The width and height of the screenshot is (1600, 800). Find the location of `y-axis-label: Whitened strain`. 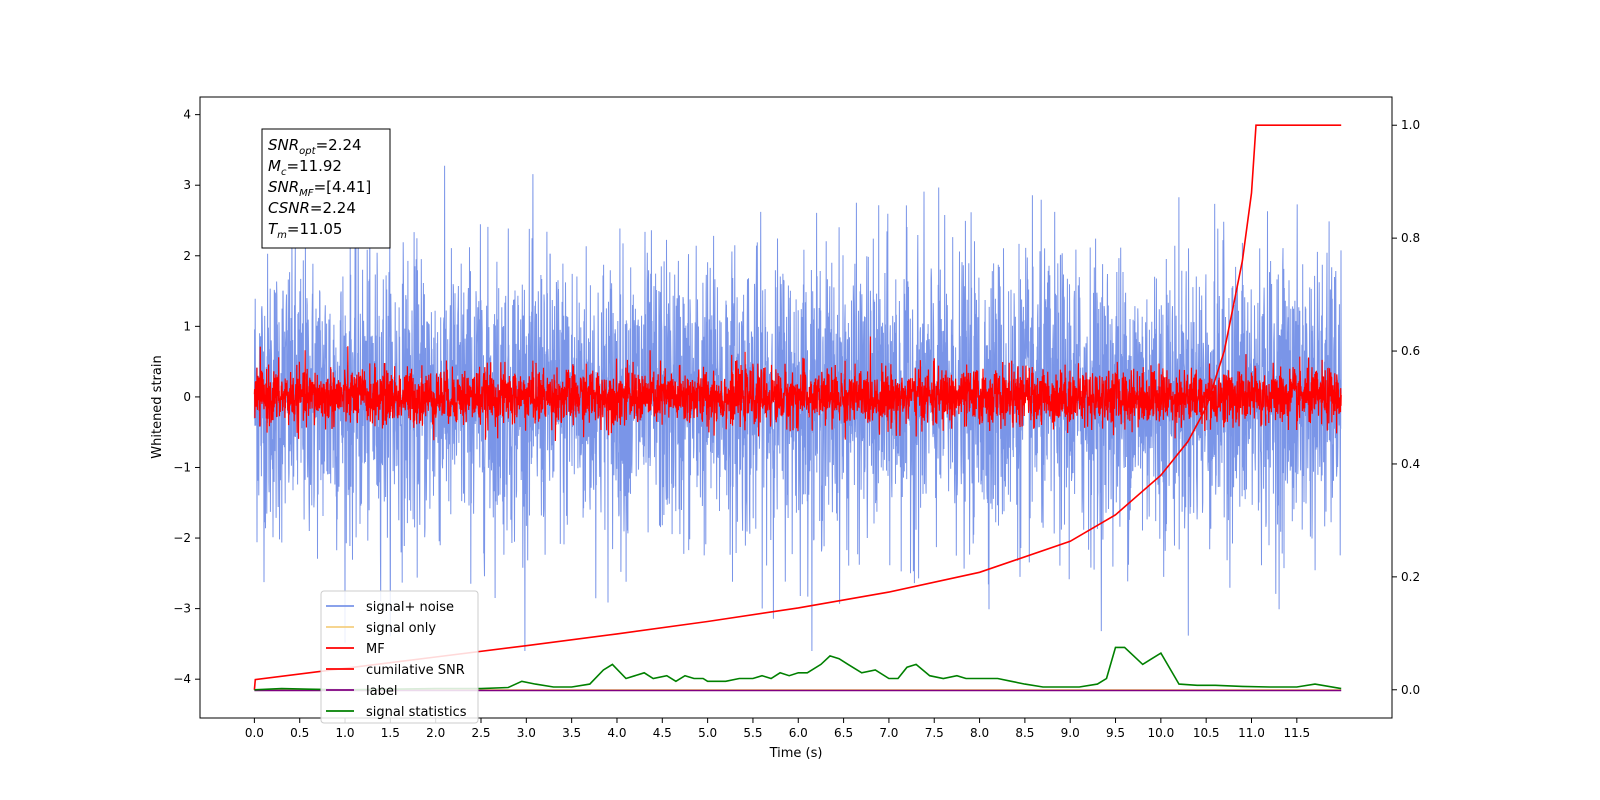

y-axis-label: Whitened strain is located at coordinates (157, 406).